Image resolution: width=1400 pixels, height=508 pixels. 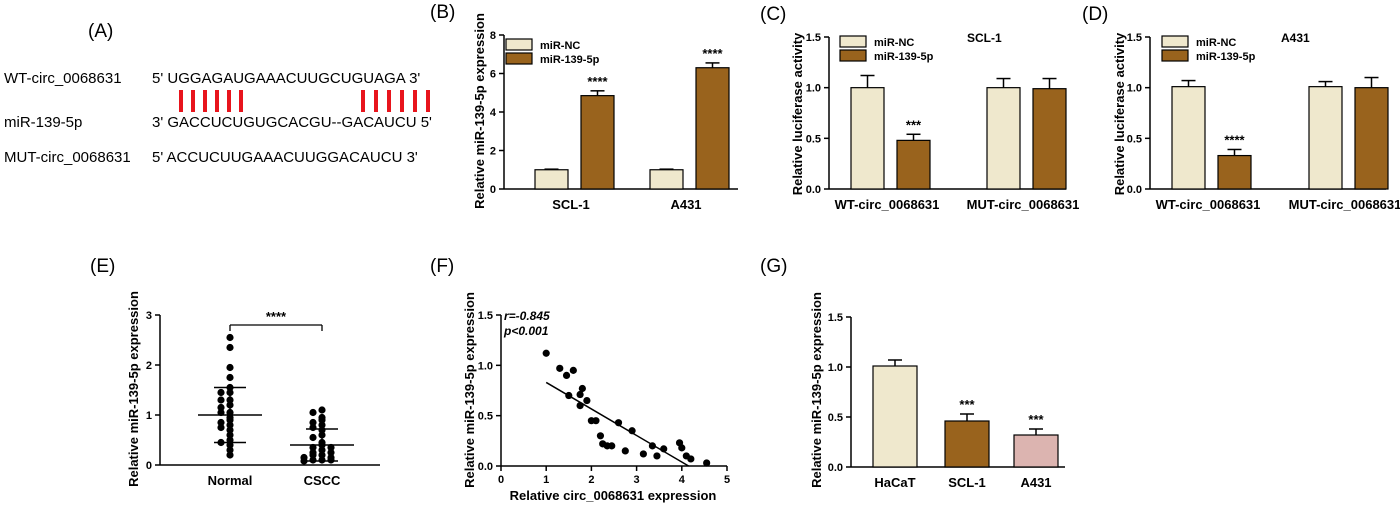 I want to click on legend-label: miR-139-5p, so click(x=570, y=60).